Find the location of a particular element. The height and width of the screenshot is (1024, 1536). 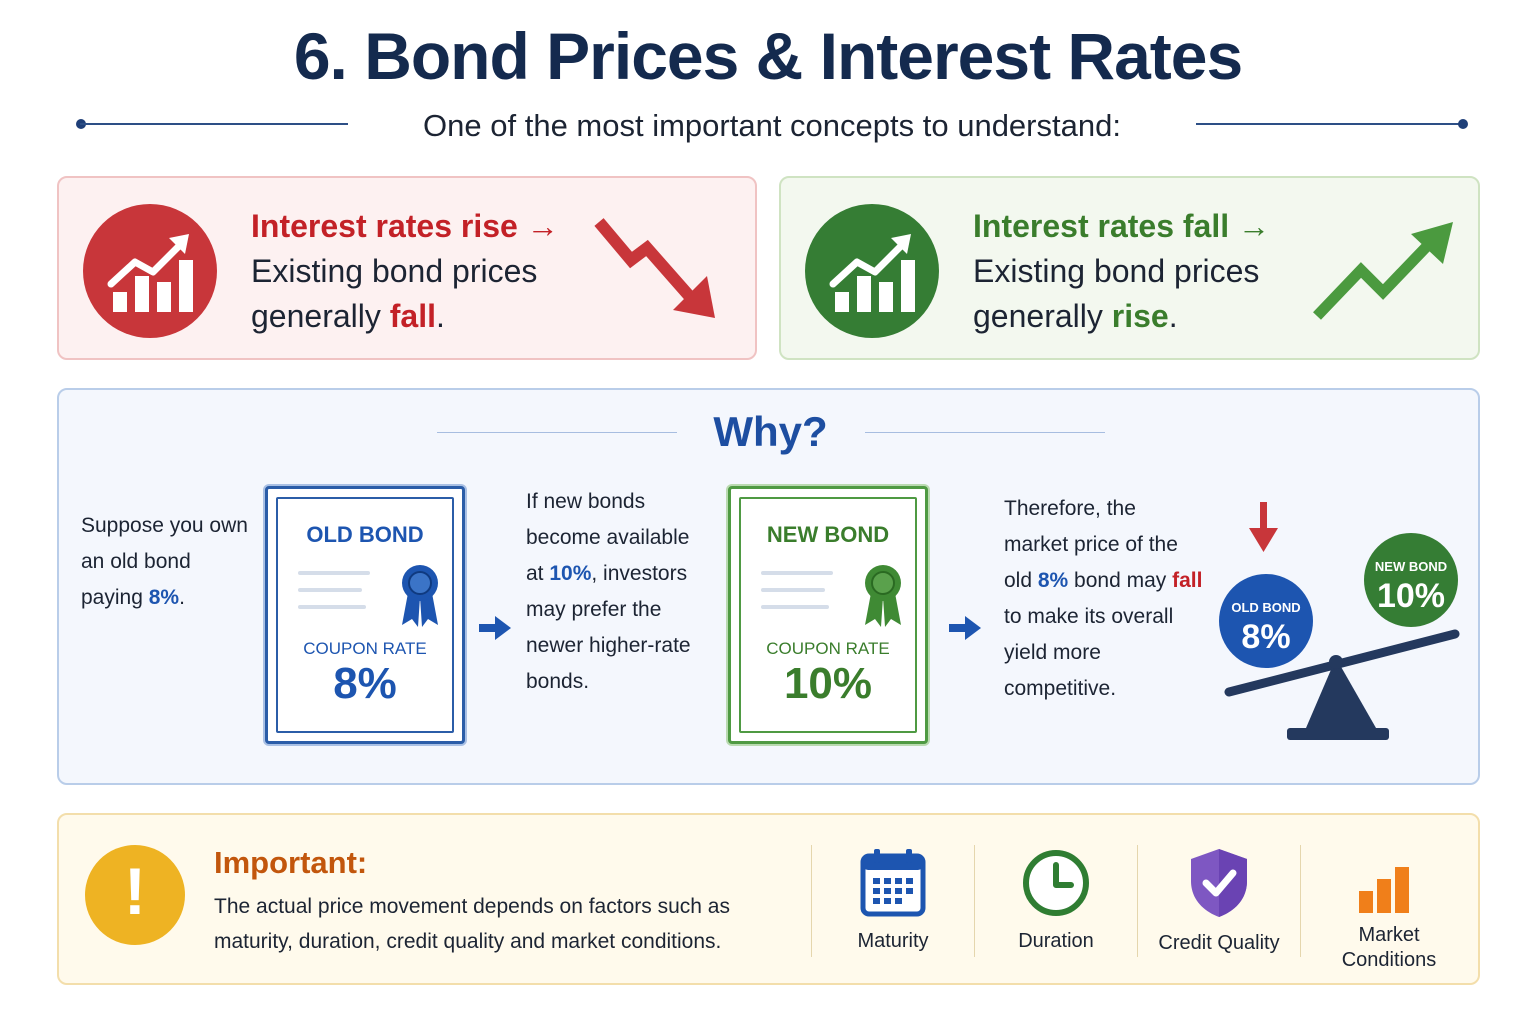

bar-chart-icon is located at coordinates (1384, 890).